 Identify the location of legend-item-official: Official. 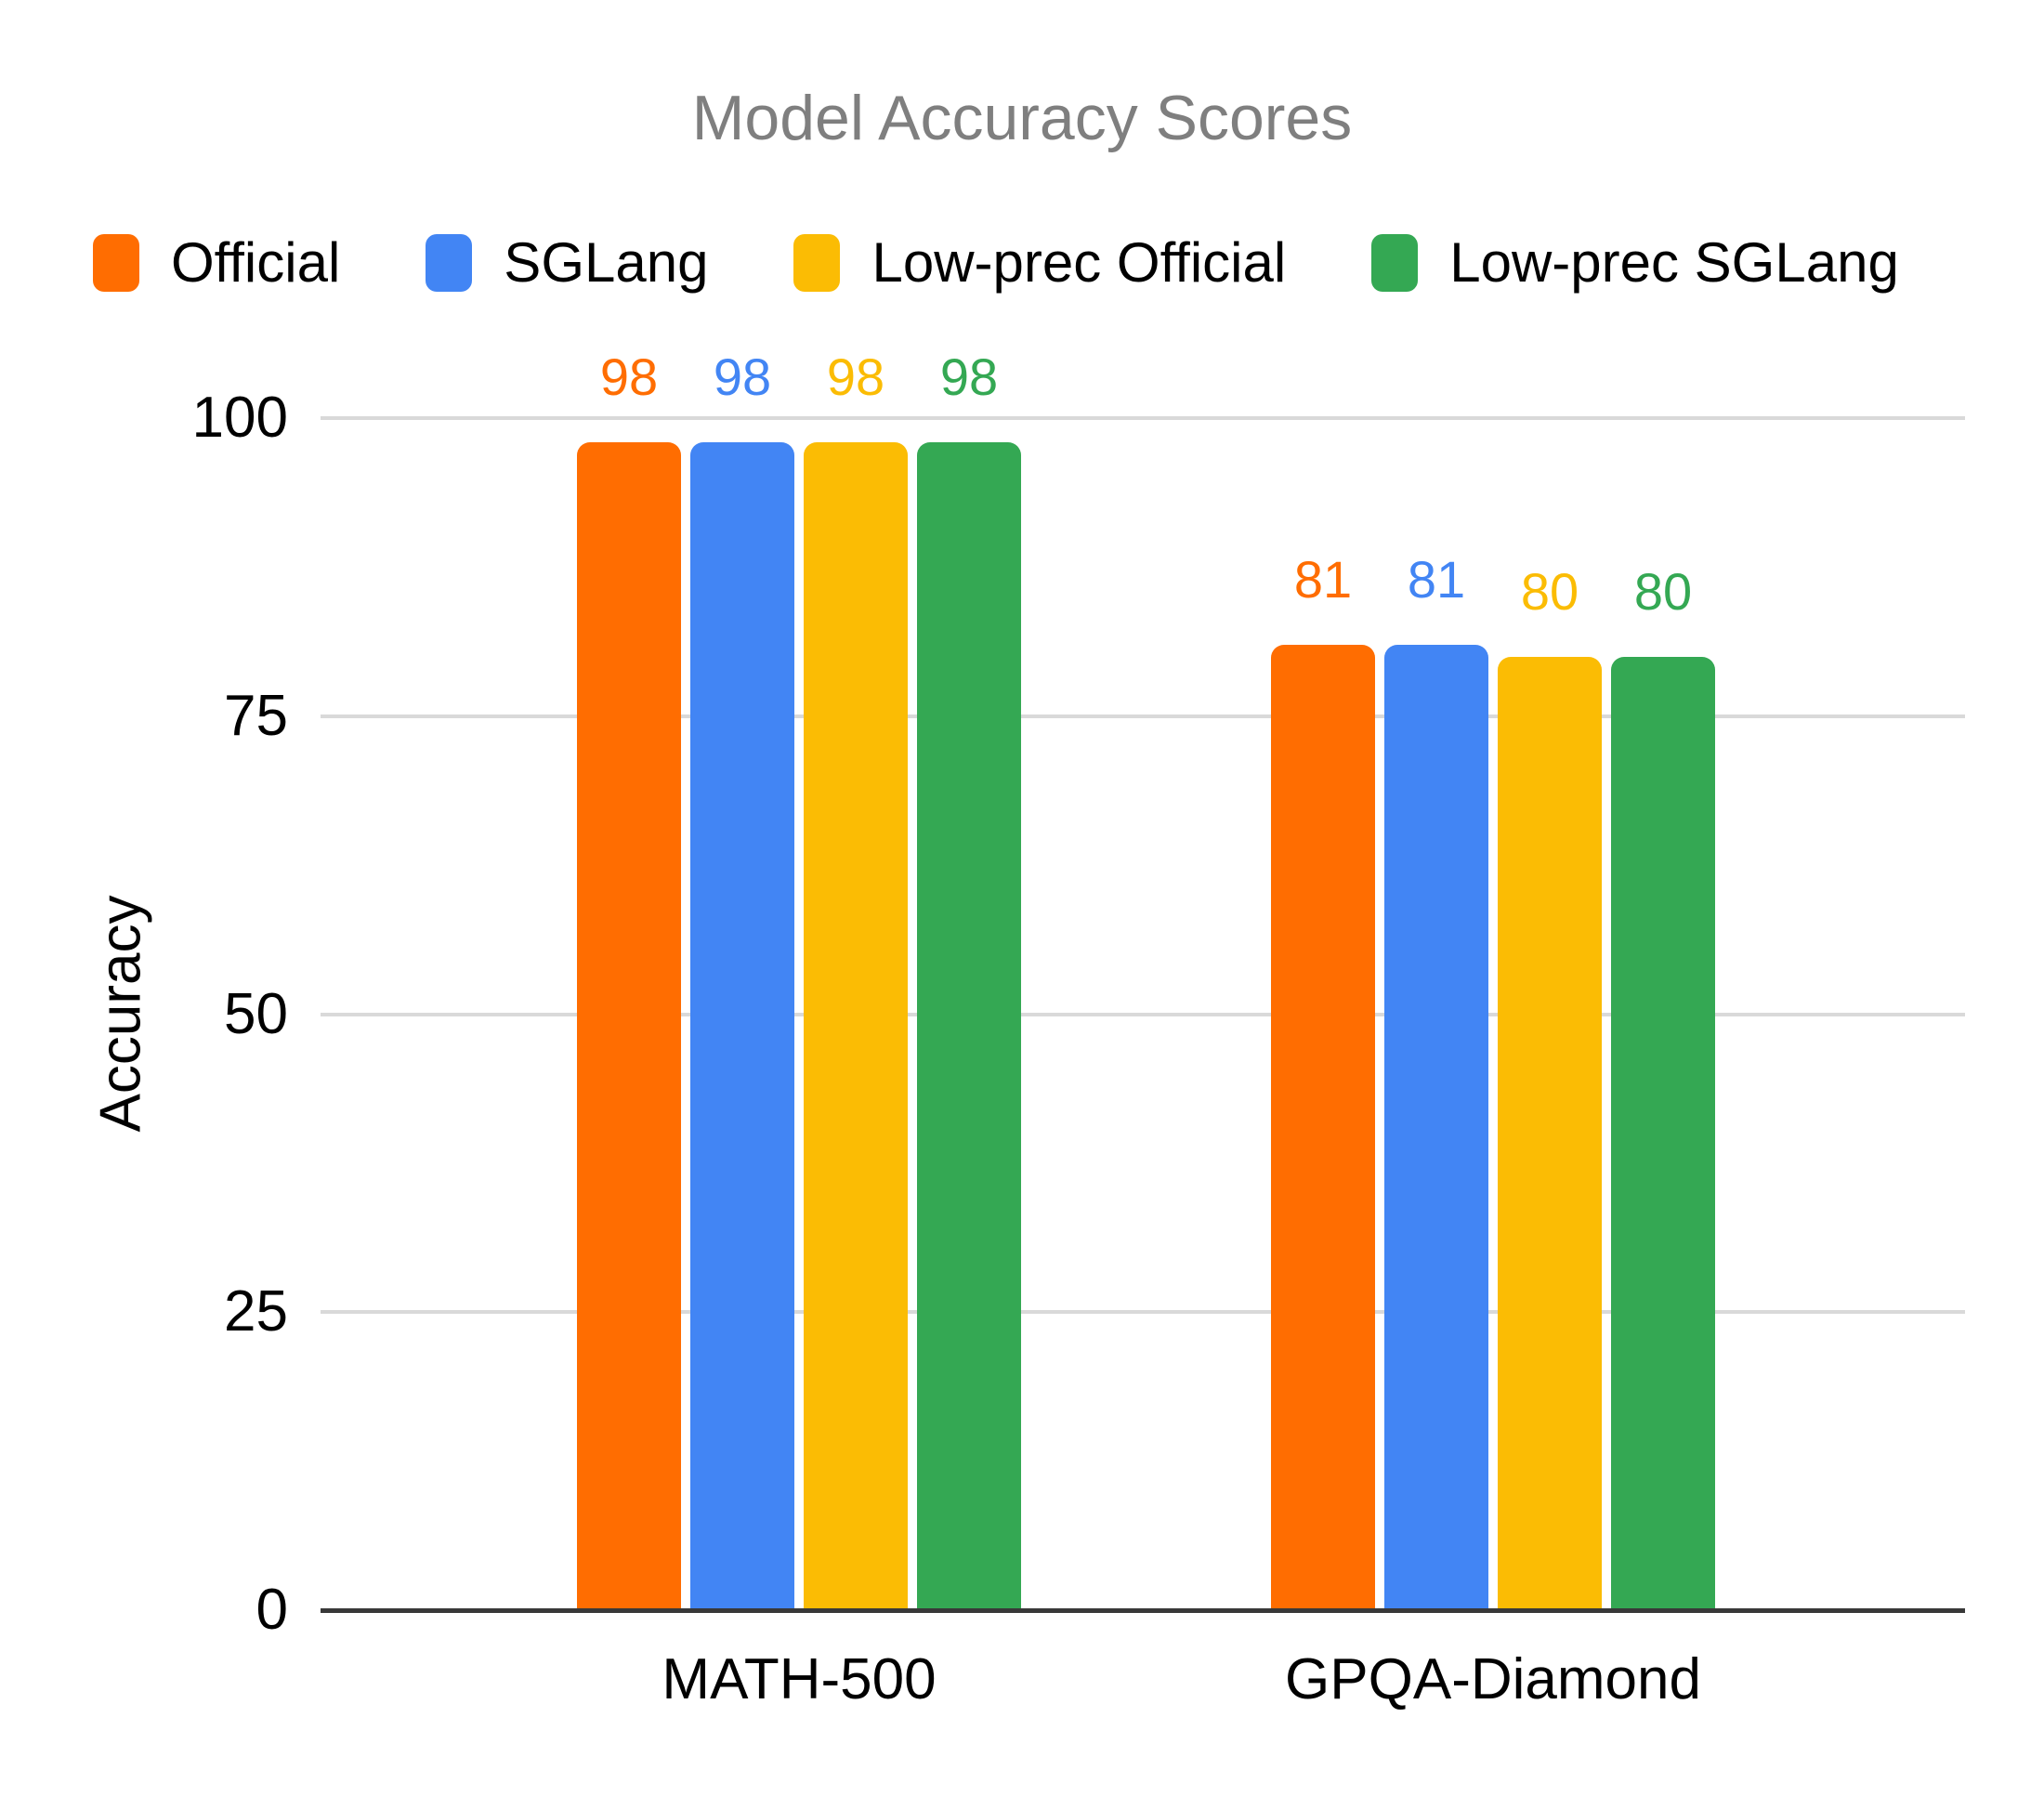
(216, 262).